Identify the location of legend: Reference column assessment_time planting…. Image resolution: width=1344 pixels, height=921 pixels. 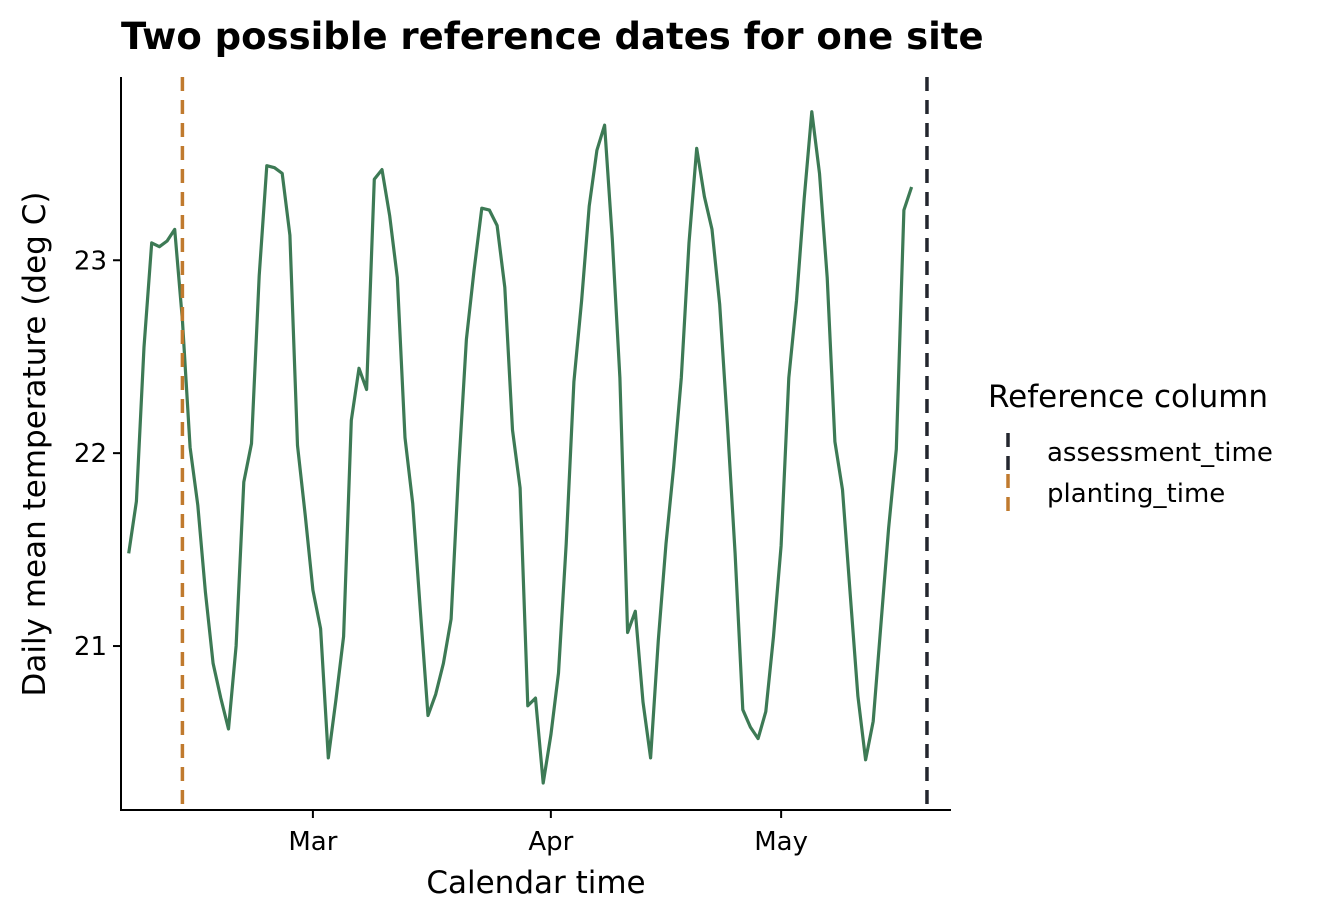
(1130, 445).